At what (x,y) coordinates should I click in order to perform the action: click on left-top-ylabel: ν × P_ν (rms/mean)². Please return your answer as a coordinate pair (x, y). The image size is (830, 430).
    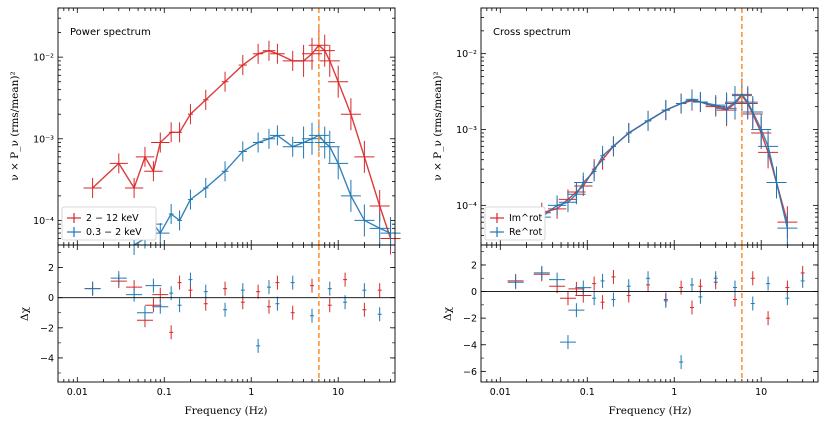
    Looking at the image, I should click on (15, 125).